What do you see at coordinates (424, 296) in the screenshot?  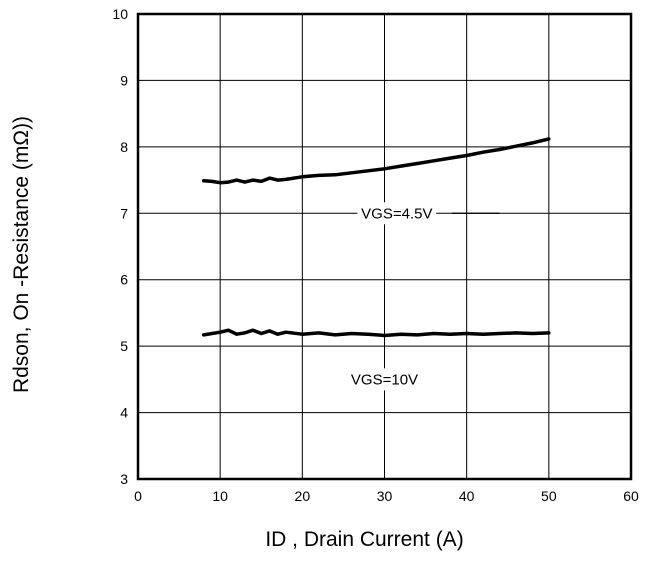 I see `annotation-layer: VGS=4.5V VGS=10V` at bounding box center [424, 296].